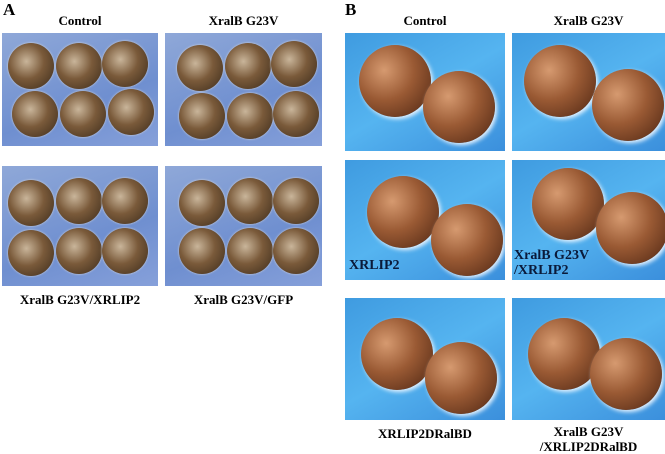 The image size is (665, 454). I want to click on panel-b-xrlip2dralbd-image, so click(425, 359).